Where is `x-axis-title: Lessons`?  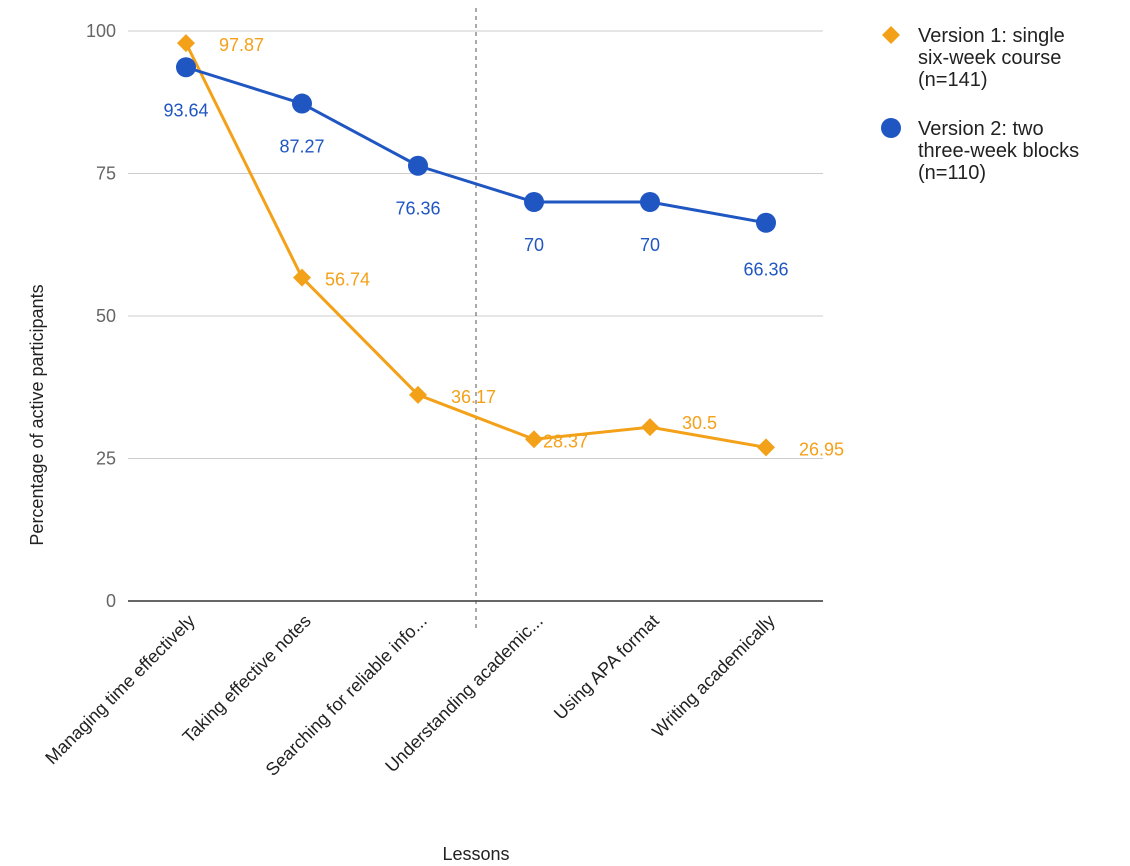 x-axis-title: Lessons is located at coordinates (475, 854).